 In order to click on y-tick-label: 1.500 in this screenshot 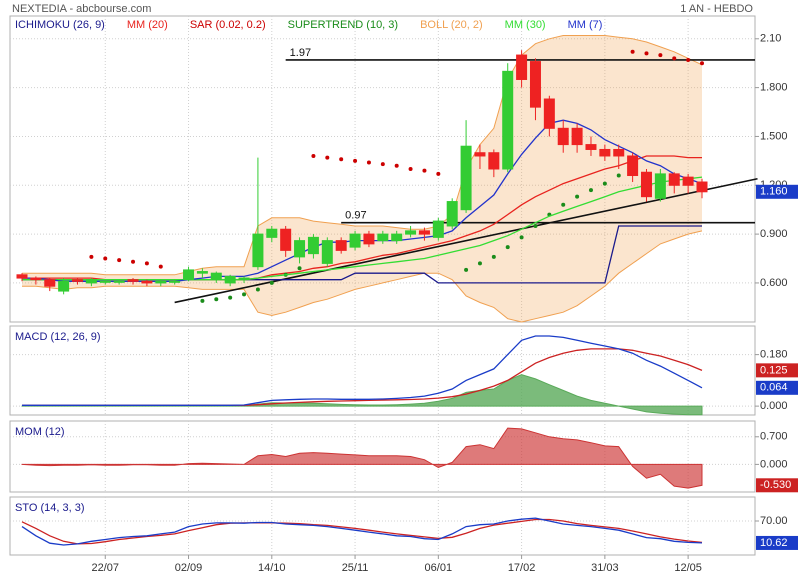, I will do `click(774, 136)`.